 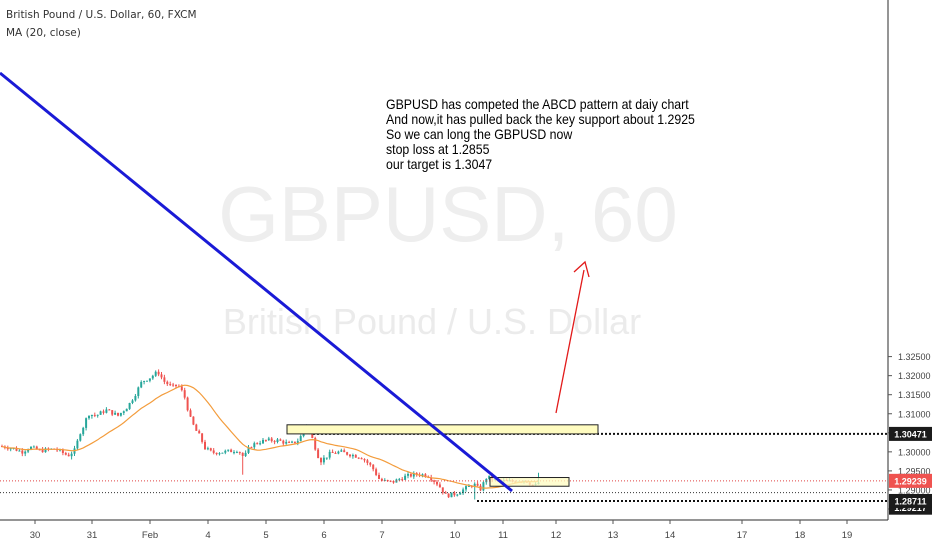 What do you see at coordinates (323, 535) in the screenshot?
I see `x-tick-label: 6` at bounding box center [323, 535].